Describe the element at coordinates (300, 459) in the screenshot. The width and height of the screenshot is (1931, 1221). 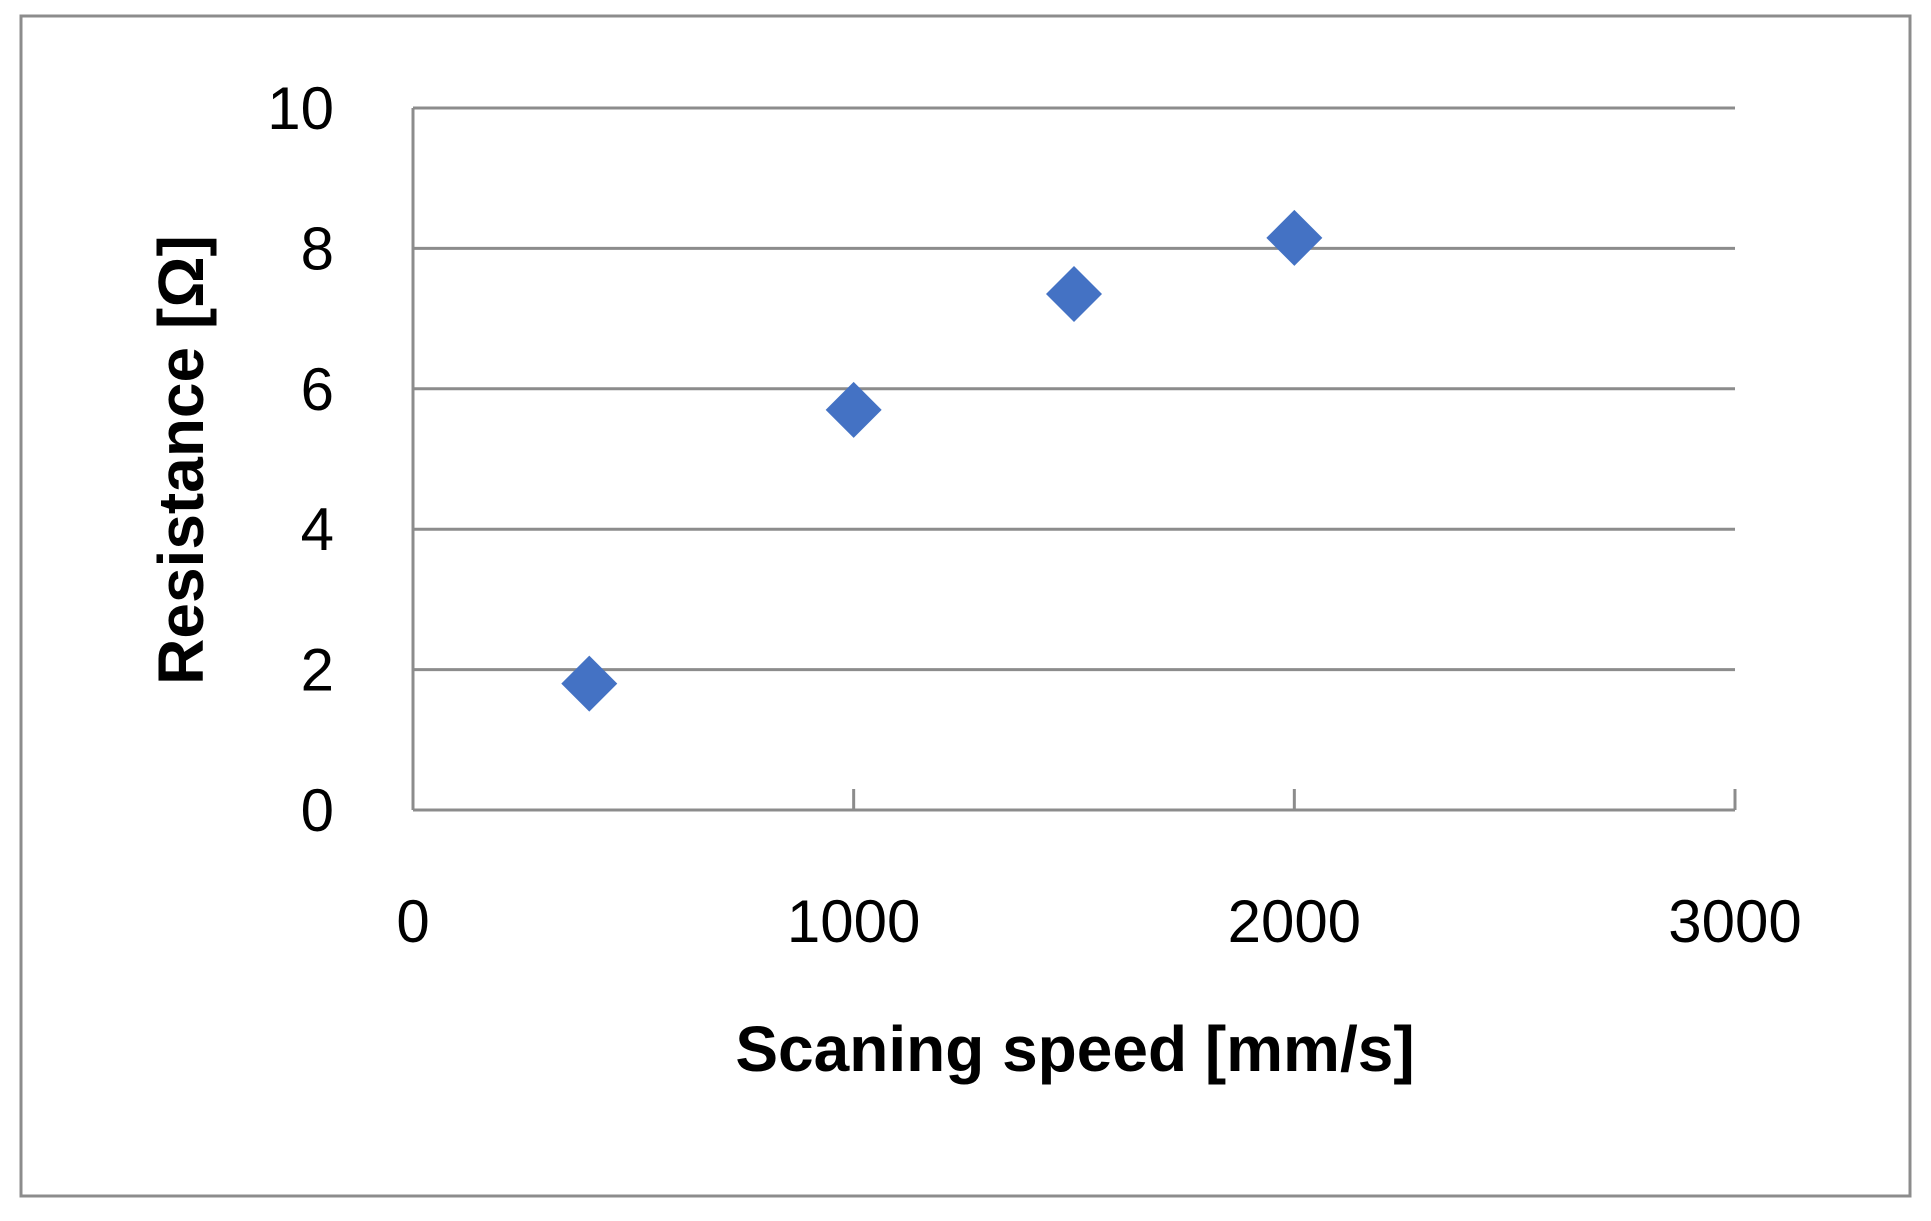
I see `y-tick-labels: 0 2 4 6 8 10` at that location.